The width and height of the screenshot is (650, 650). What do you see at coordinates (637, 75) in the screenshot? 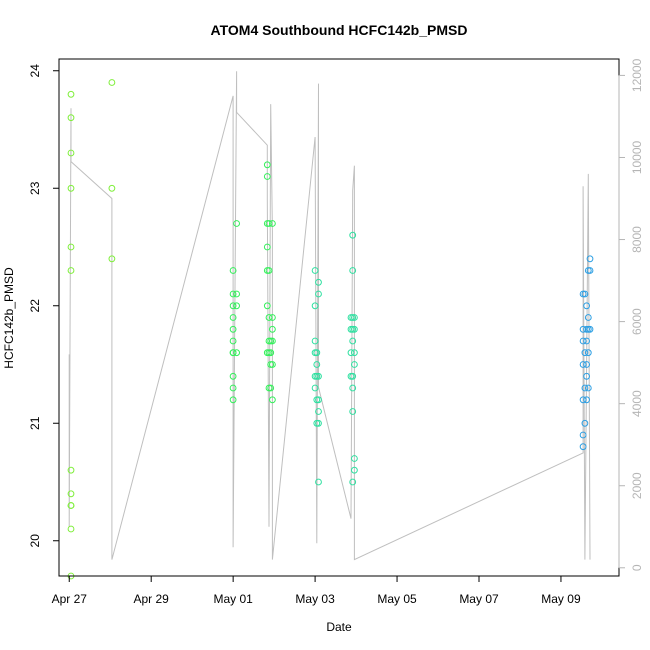
I see `y2-tick-label: 12000` at bounding box center [637, 75].